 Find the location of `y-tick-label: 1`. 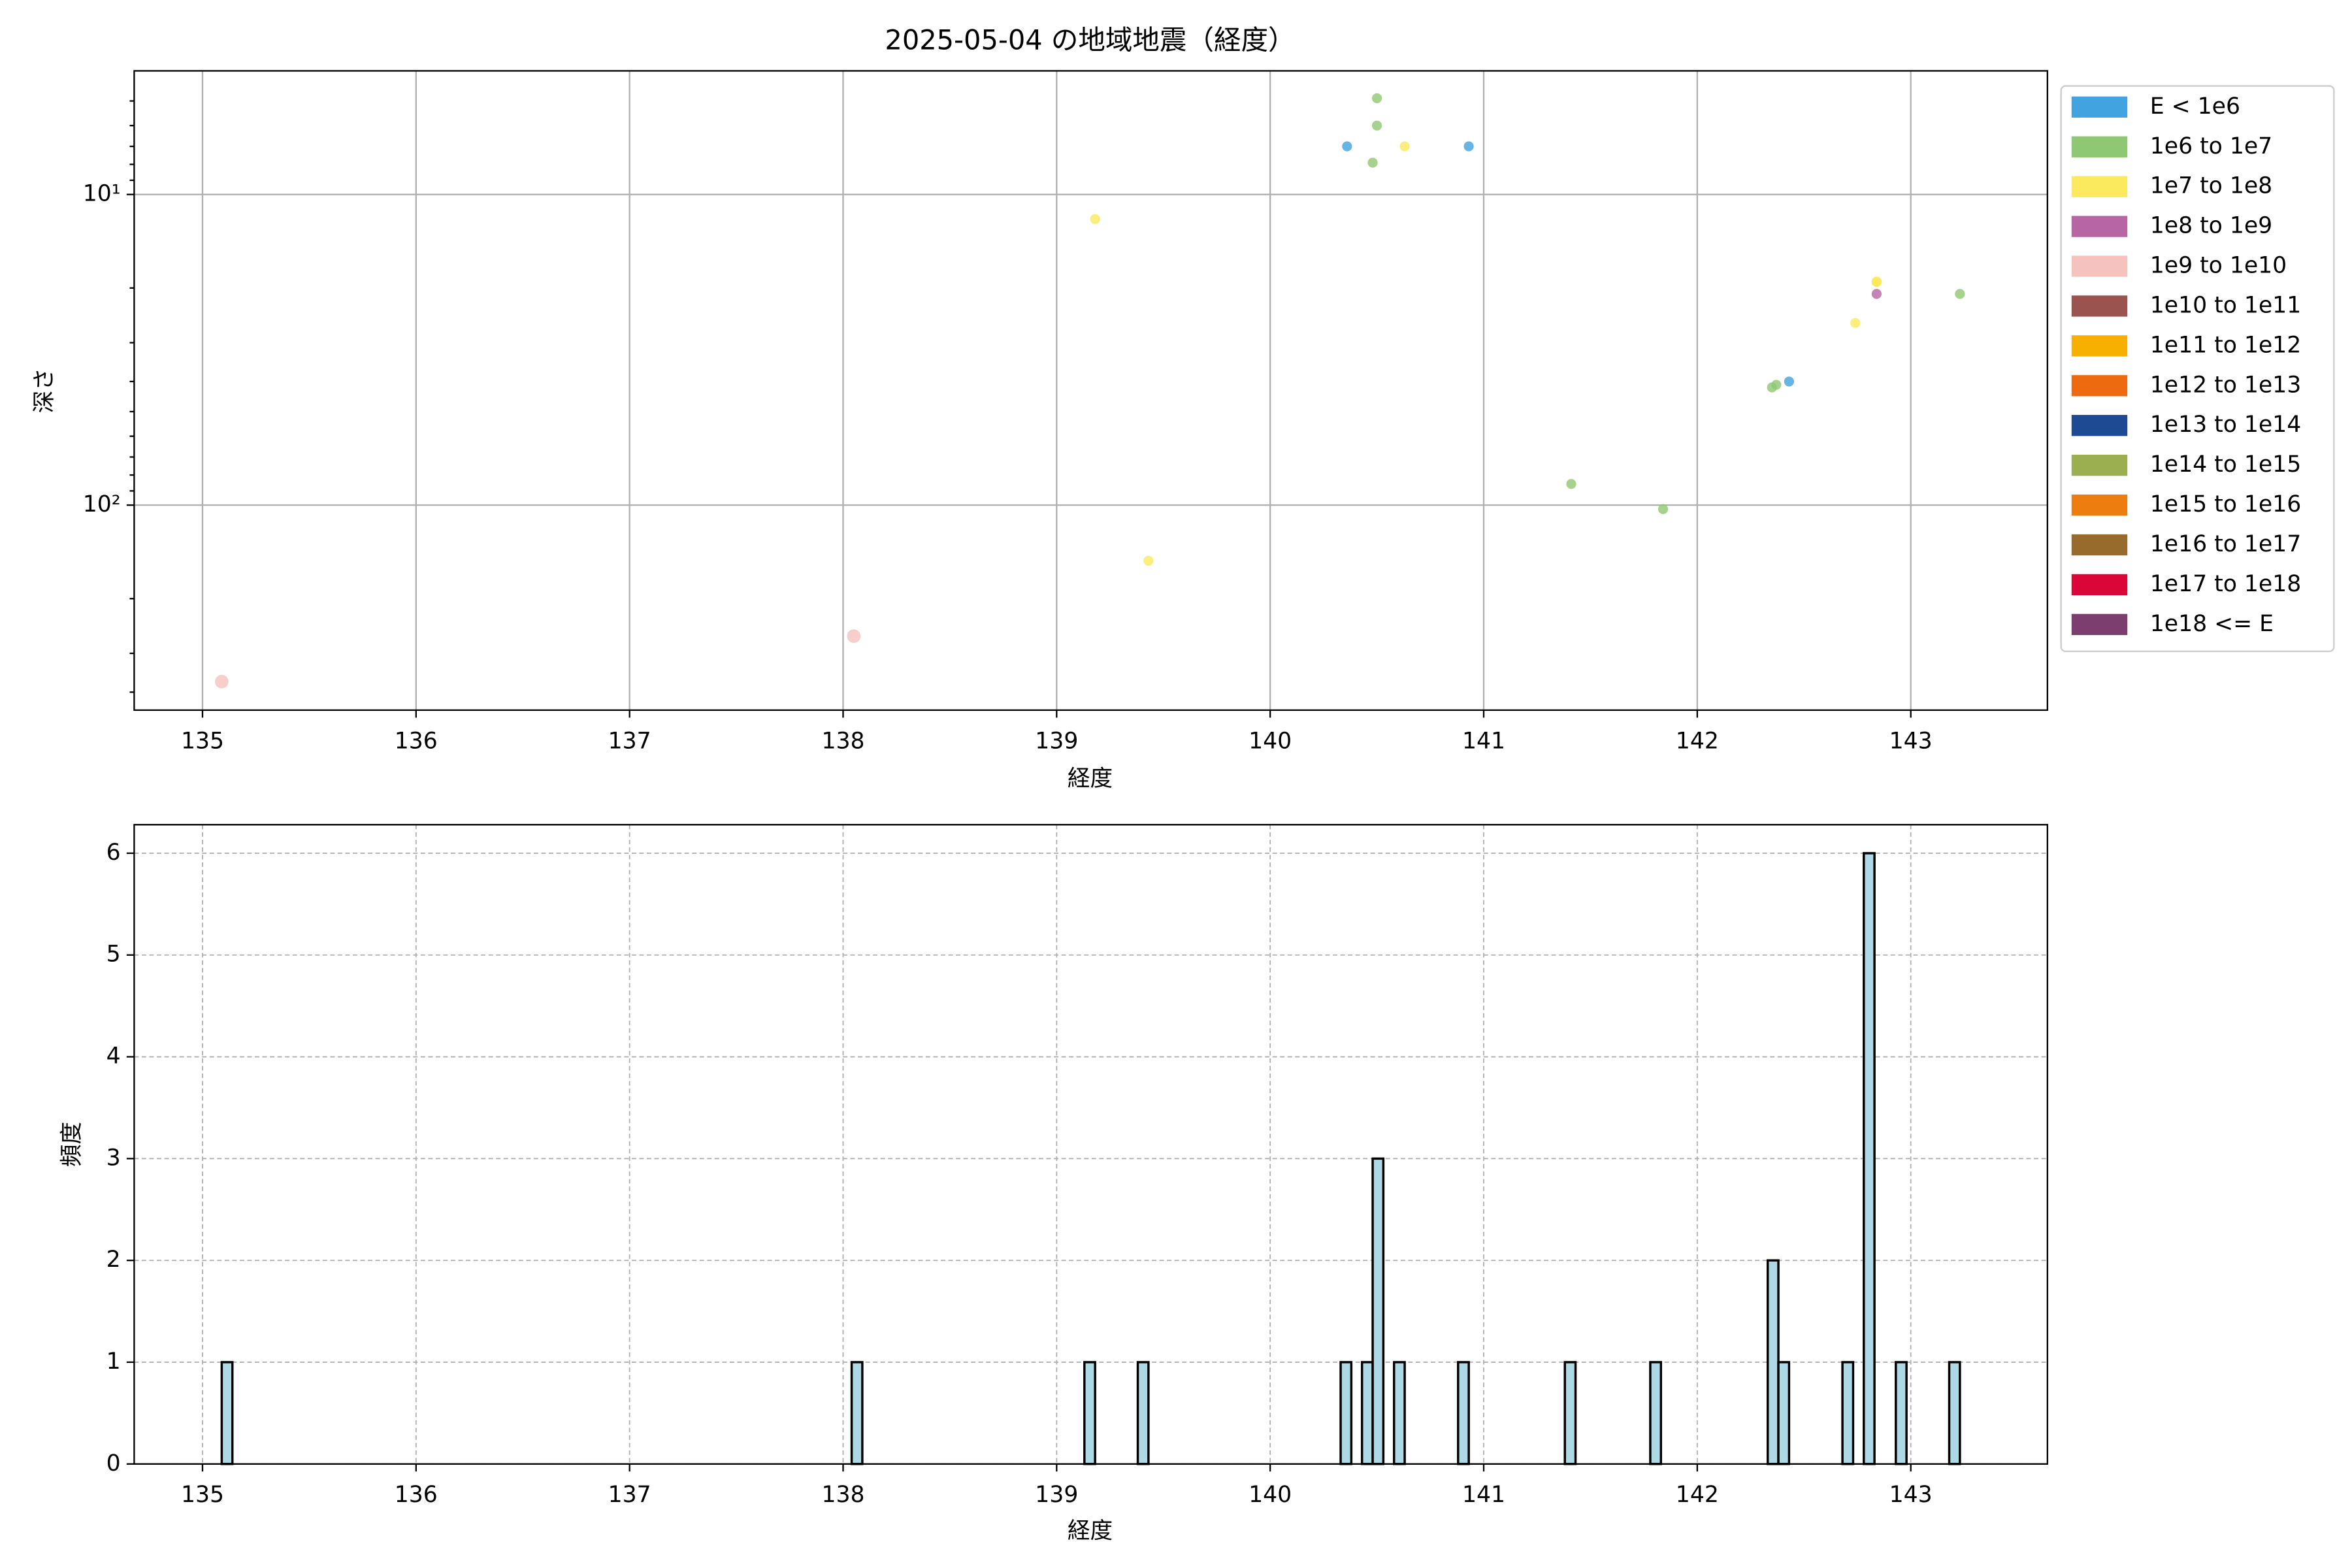

y-tick-label: 1 is located at coordinates (113, 1361).